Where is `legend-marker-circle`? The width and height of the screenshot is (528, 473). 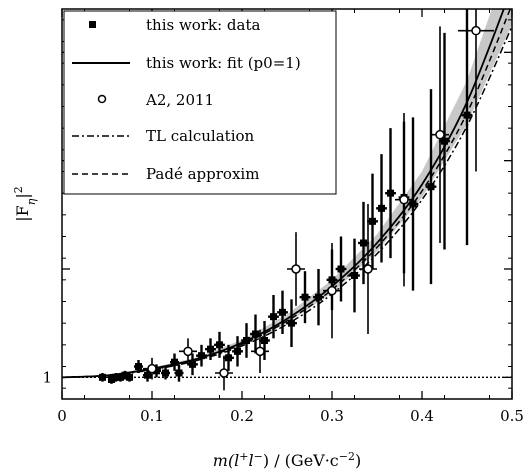
legend-marker-circle is located at coordinates (102, 99).